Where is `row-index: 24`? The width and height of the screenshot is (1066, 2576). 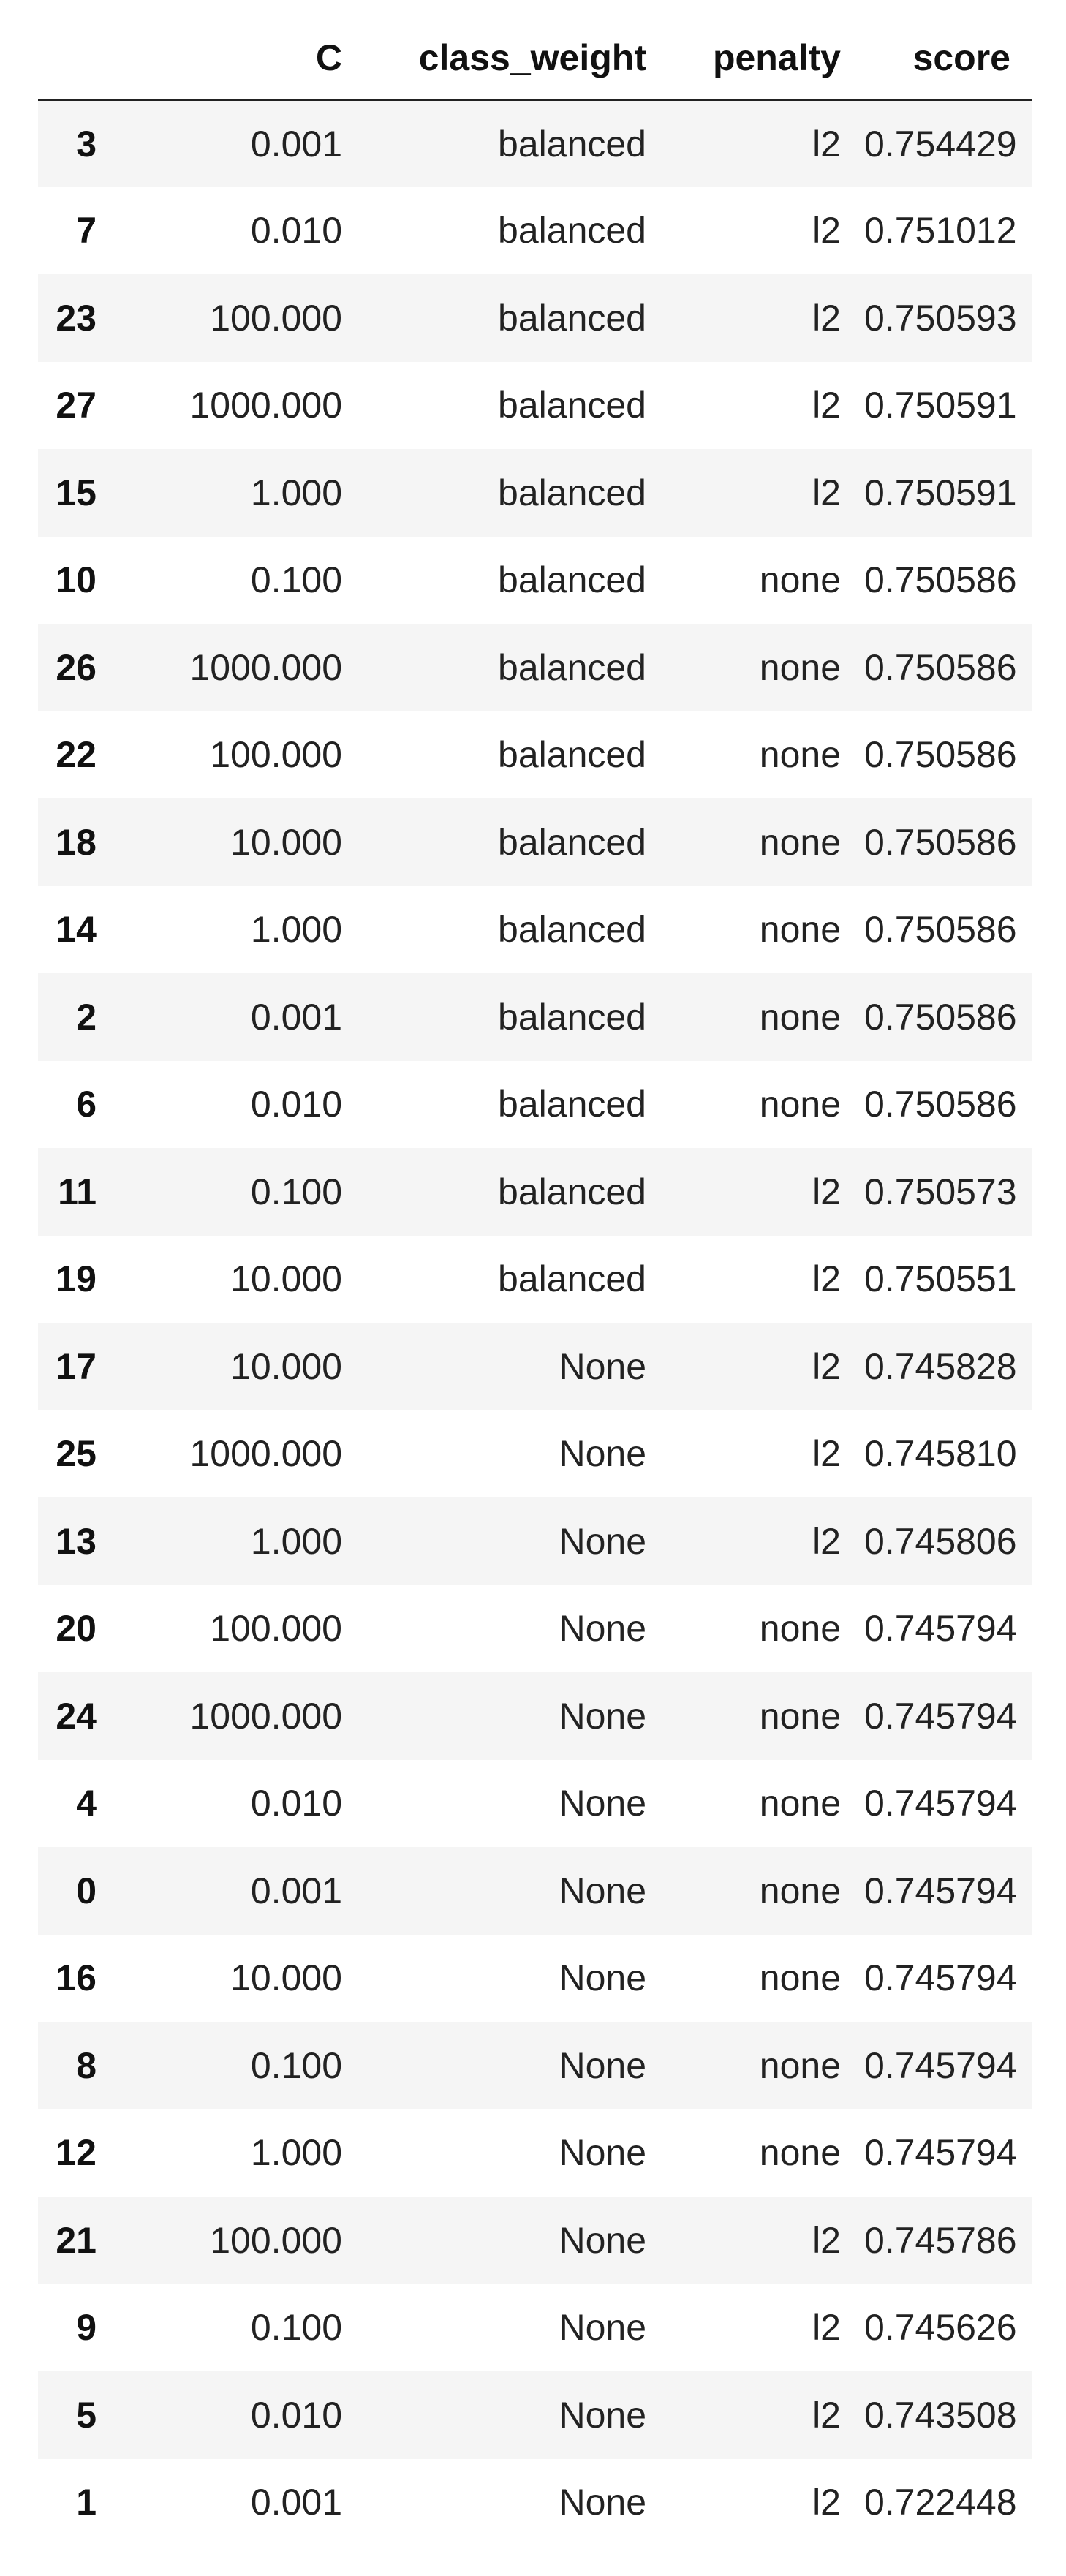 row-index: 24 is located at coordinates (76, 1716).